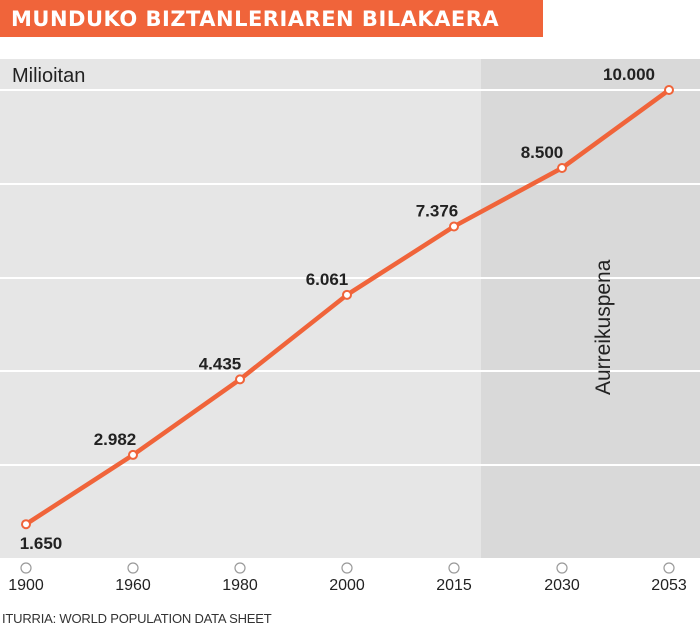 Image resolution: width=700 pixels, height=630 pixels. Describe the element at coordinates (347, 294) in the screenshot. I see `data-point-2000` at that location.